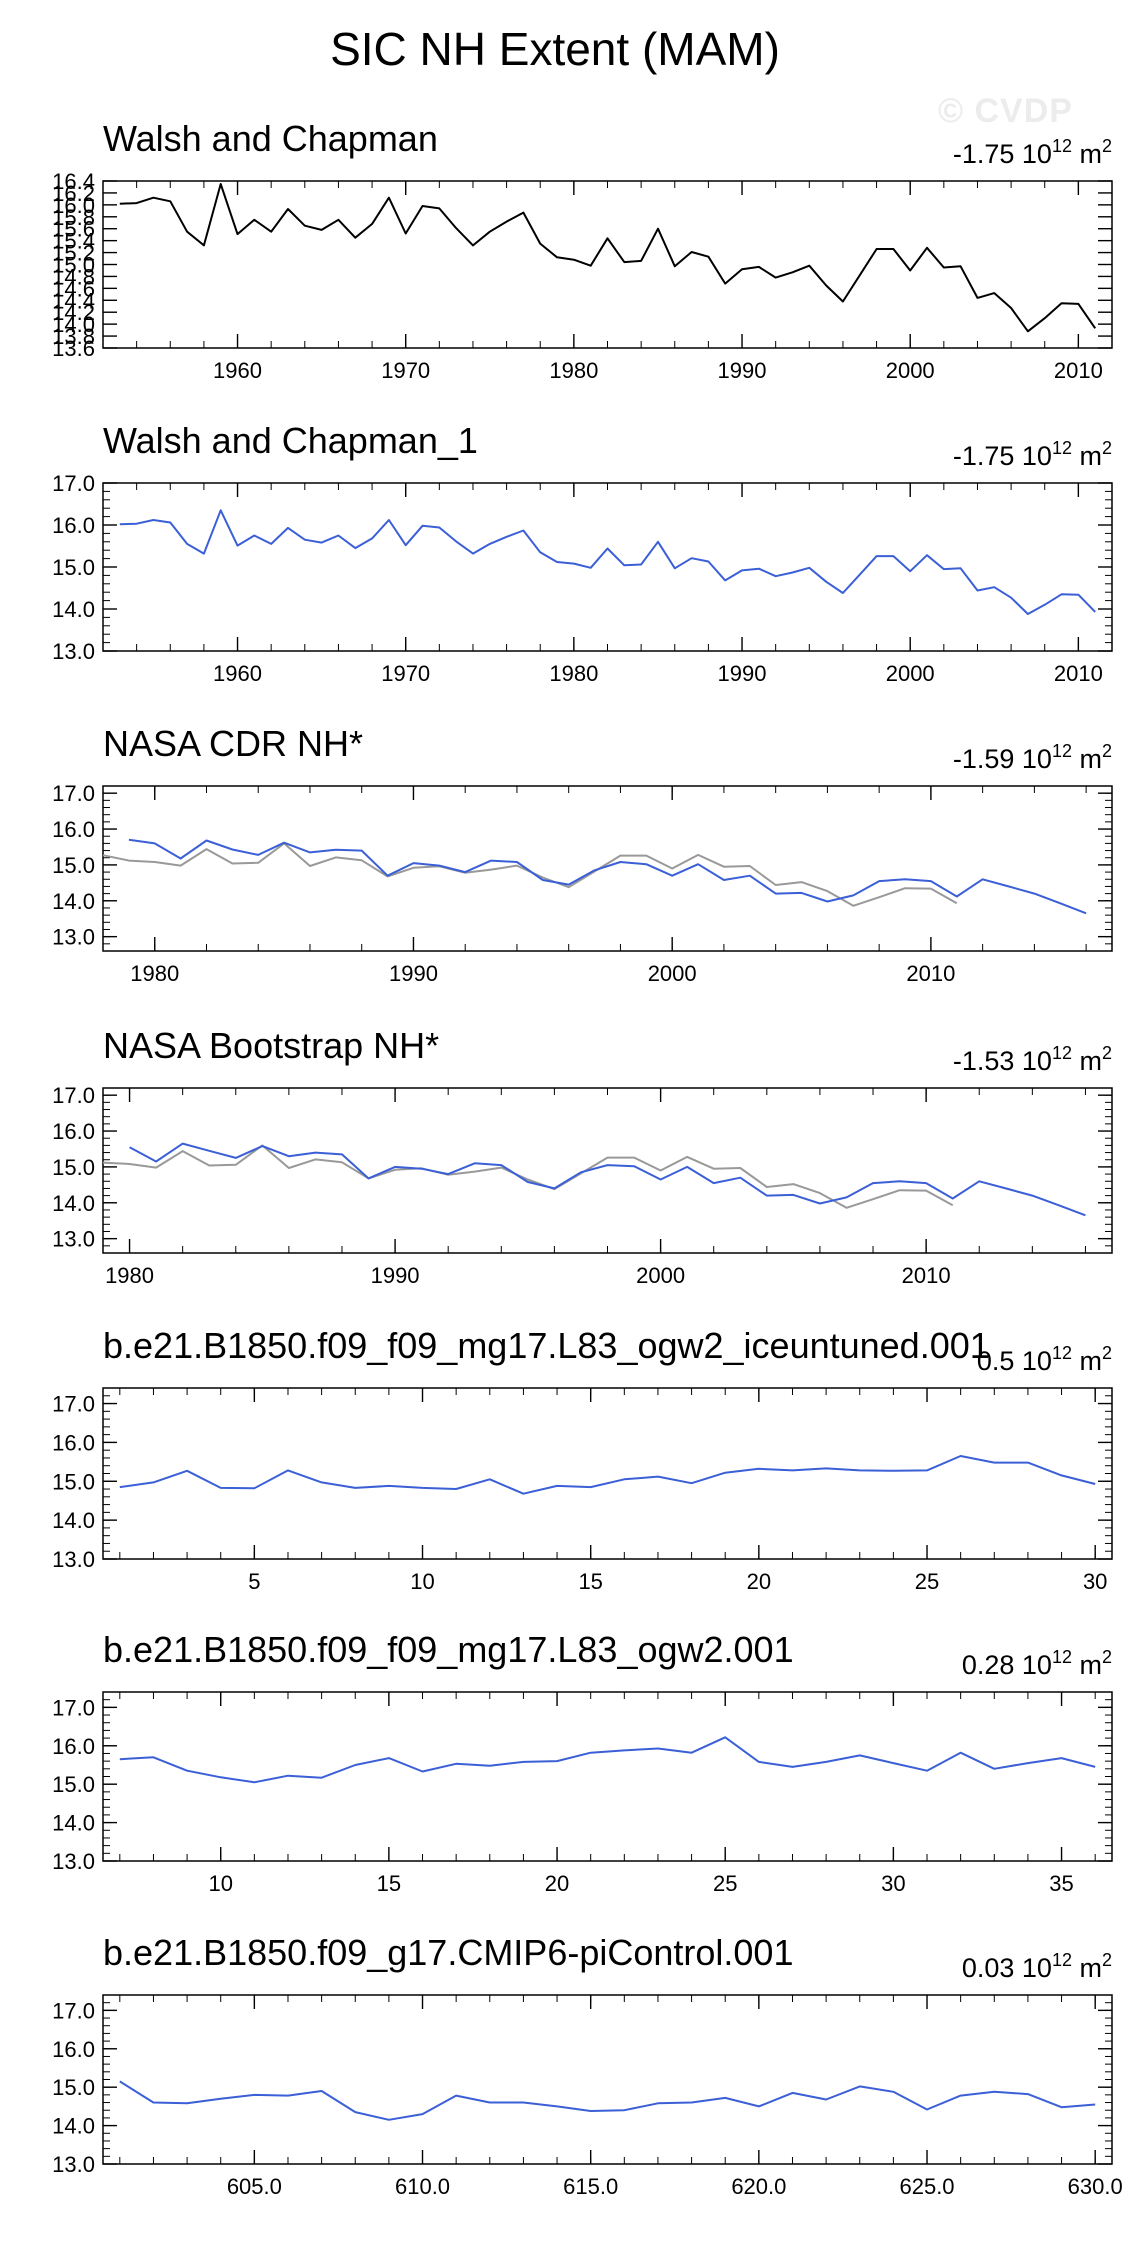 The height and width of the screenshot is (2259, 1145). What do you see at coordinates (73, 348) in the screenshot?
I see `y-tick-label: 13.6` at bounding box center [73, 348].